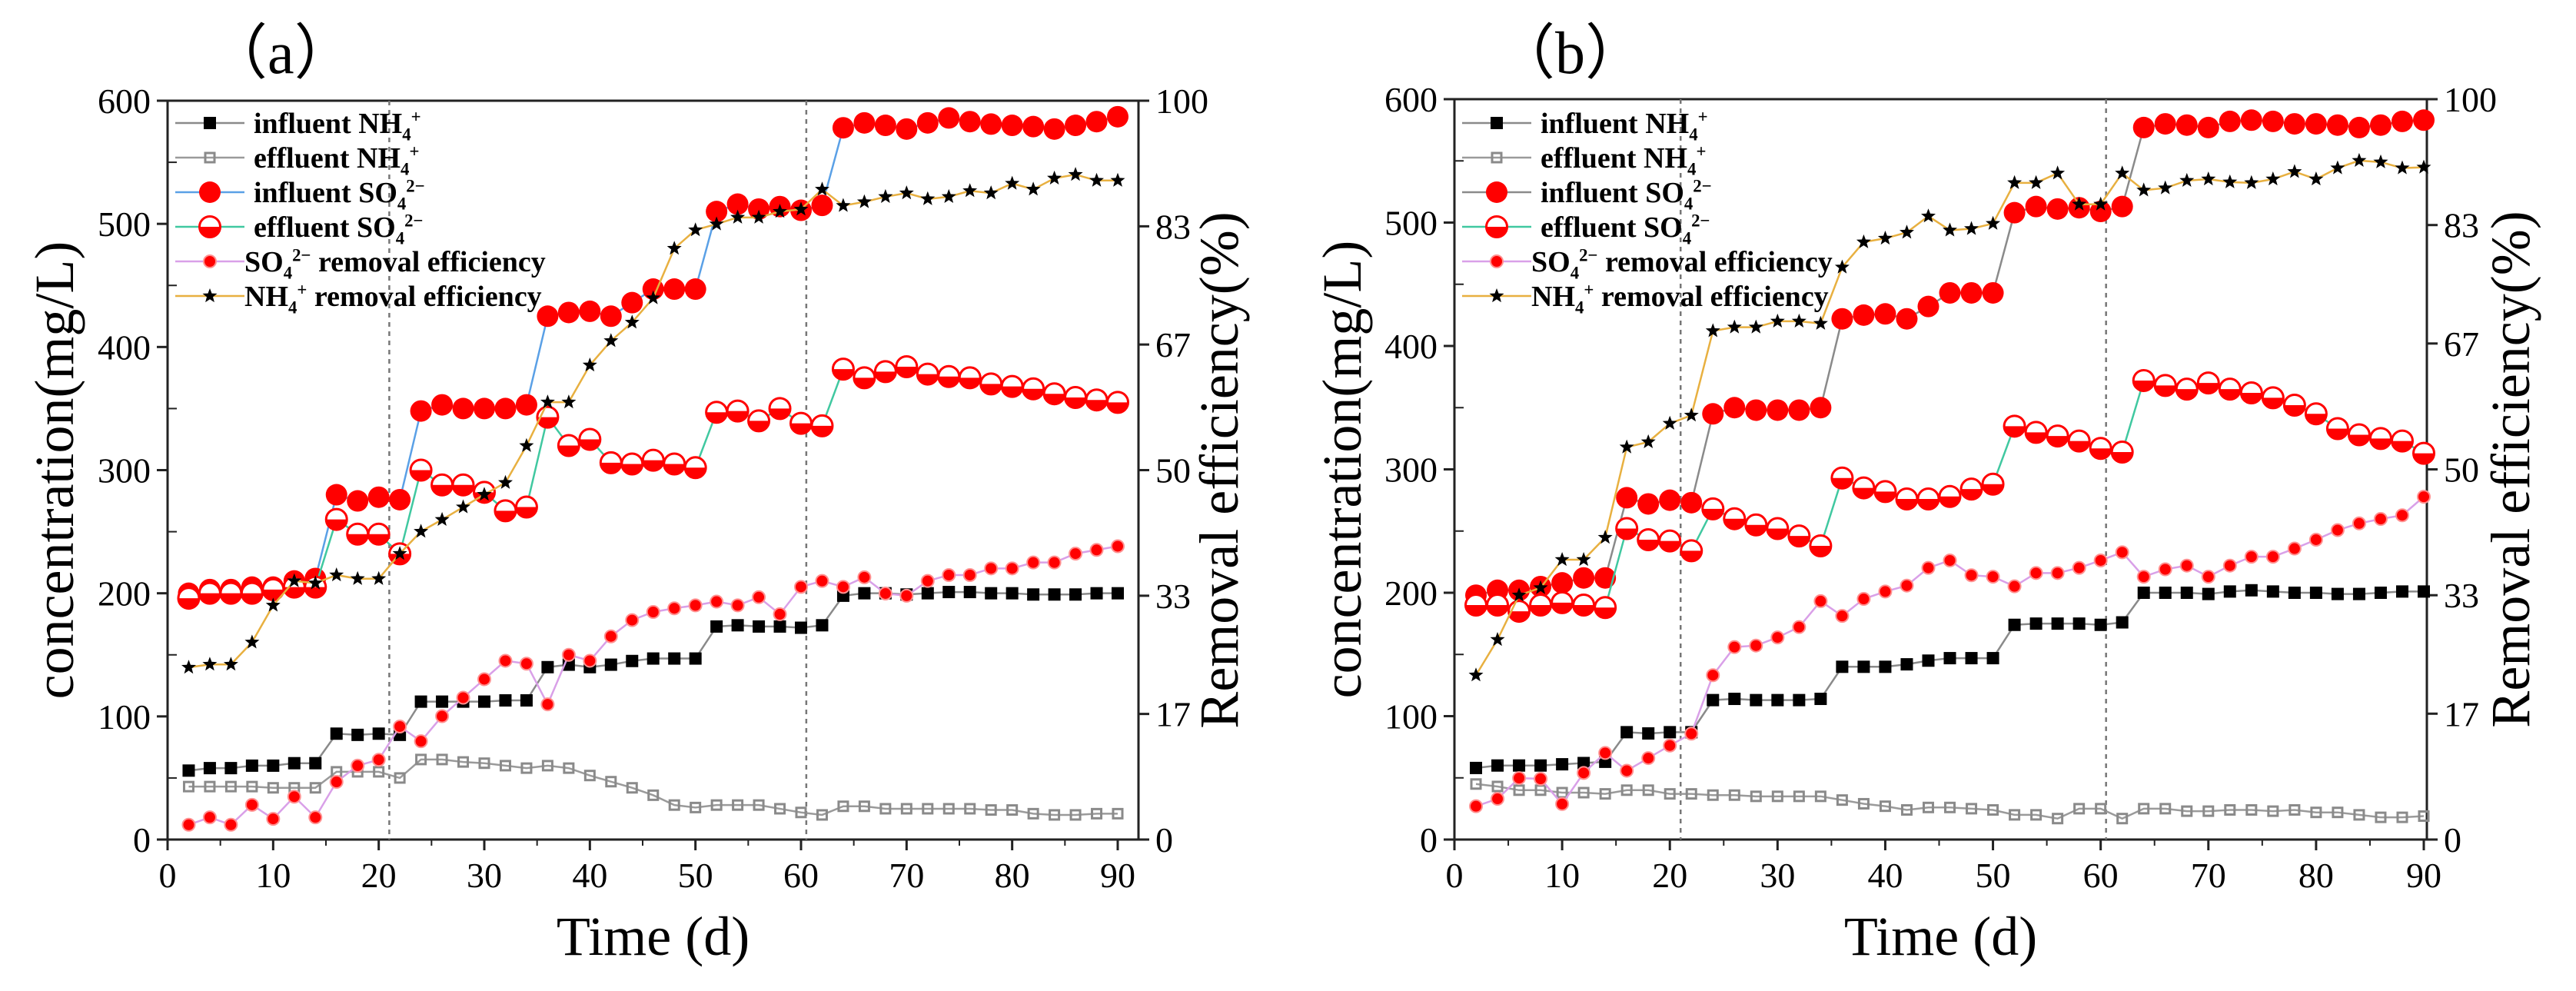  What do you see at coordinates (1584, 160) in the screenshot?
I see `legend-item: effluent NH4+` at bounding box center [1584, 160].